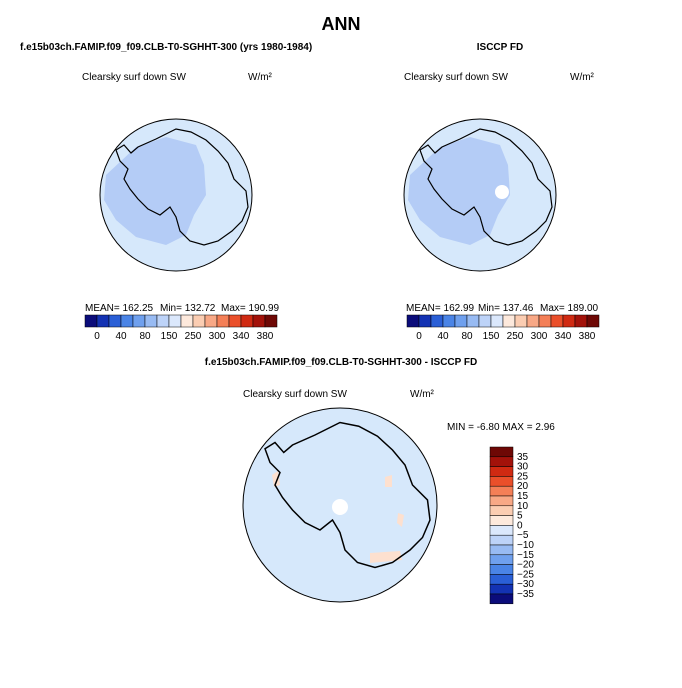 The height and width of the screenshot is (688, 682). Describe the element at coordinates (523, 486) in the screenshot. I see `colorbar-label: 20` at that location.